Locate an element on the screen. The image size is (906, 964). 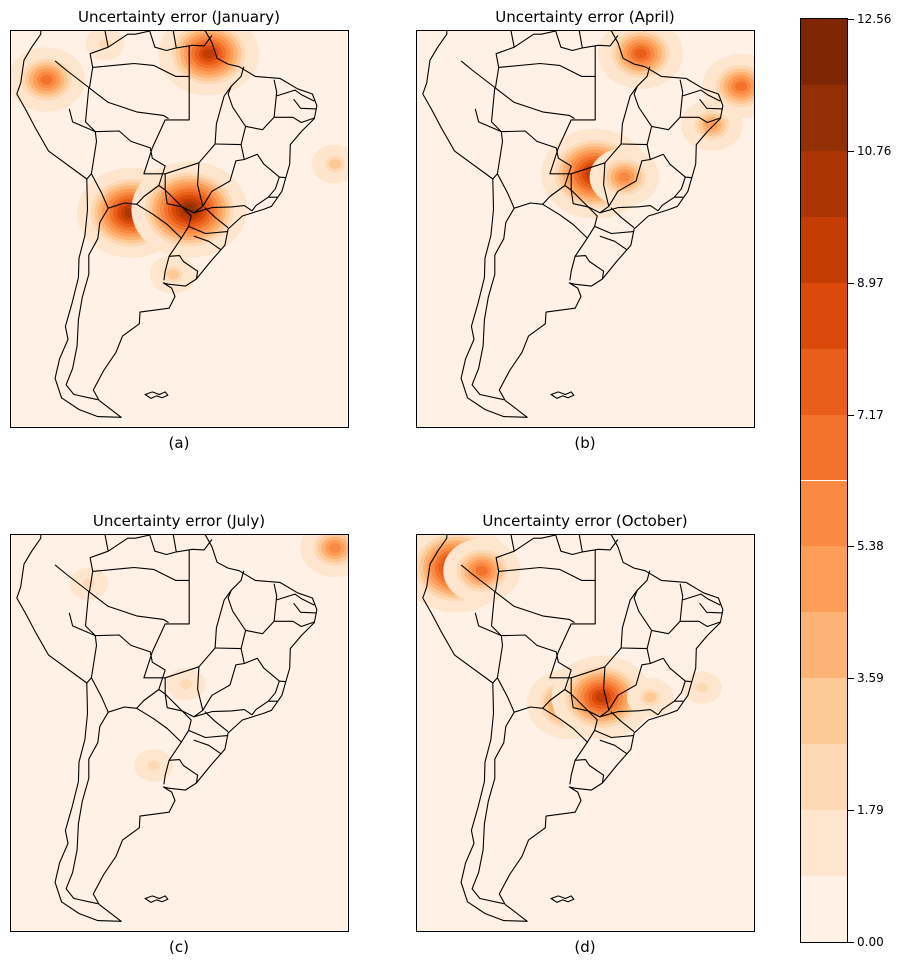
panel-caption: (d) is located at coordinates (585, 947).